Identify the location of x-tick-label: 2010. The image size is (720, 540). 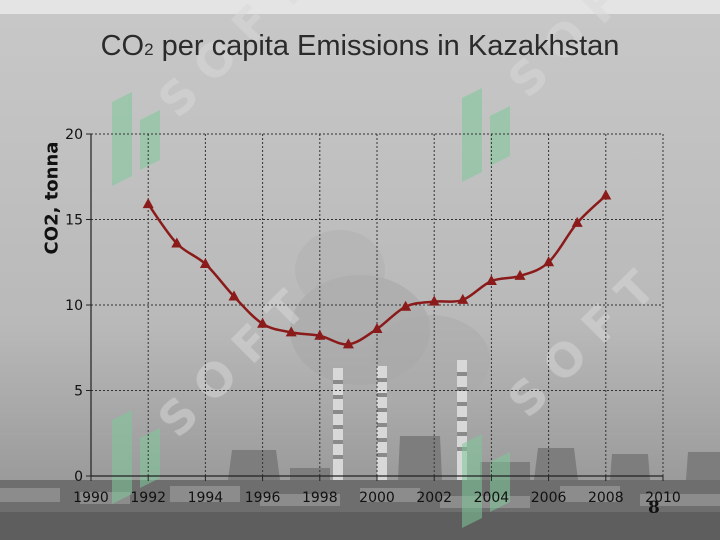
(663, 498).